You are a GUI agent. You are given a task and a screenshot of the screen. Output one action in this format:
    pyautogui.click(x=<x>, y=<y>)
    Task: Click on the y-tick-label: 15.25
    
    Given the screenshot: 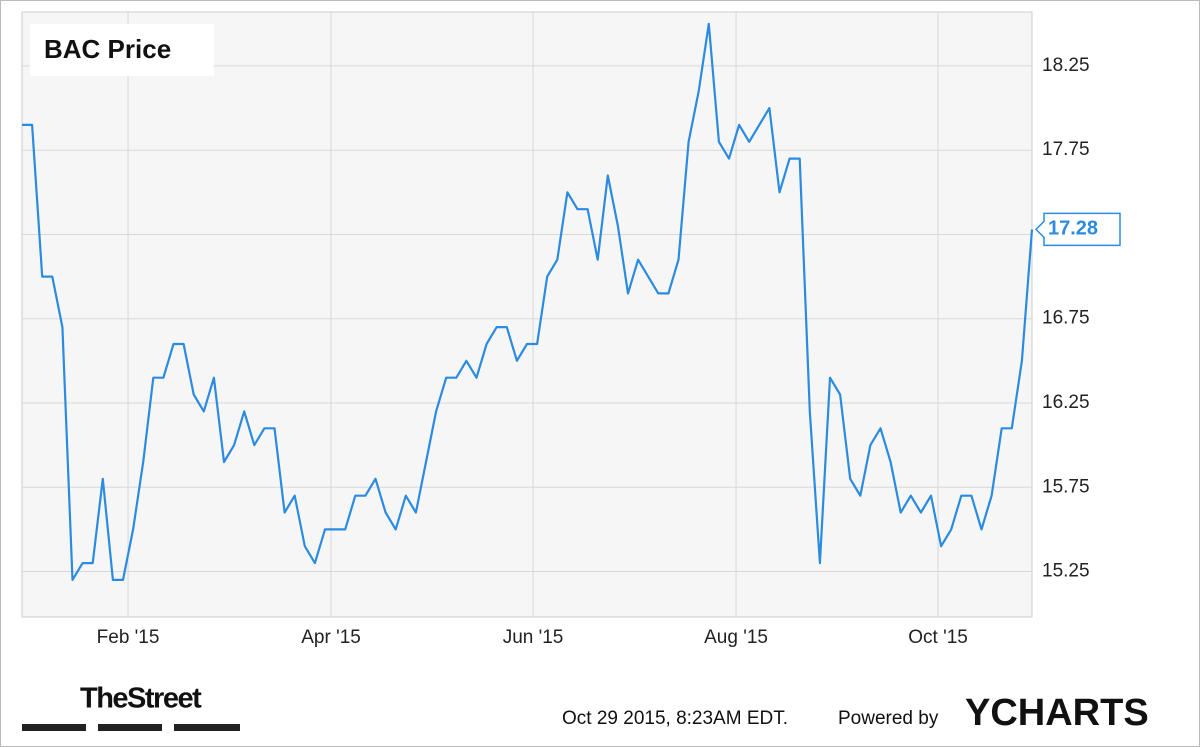 What is the action you would take?
    pyautogui.click(x=1066, y=571)
    